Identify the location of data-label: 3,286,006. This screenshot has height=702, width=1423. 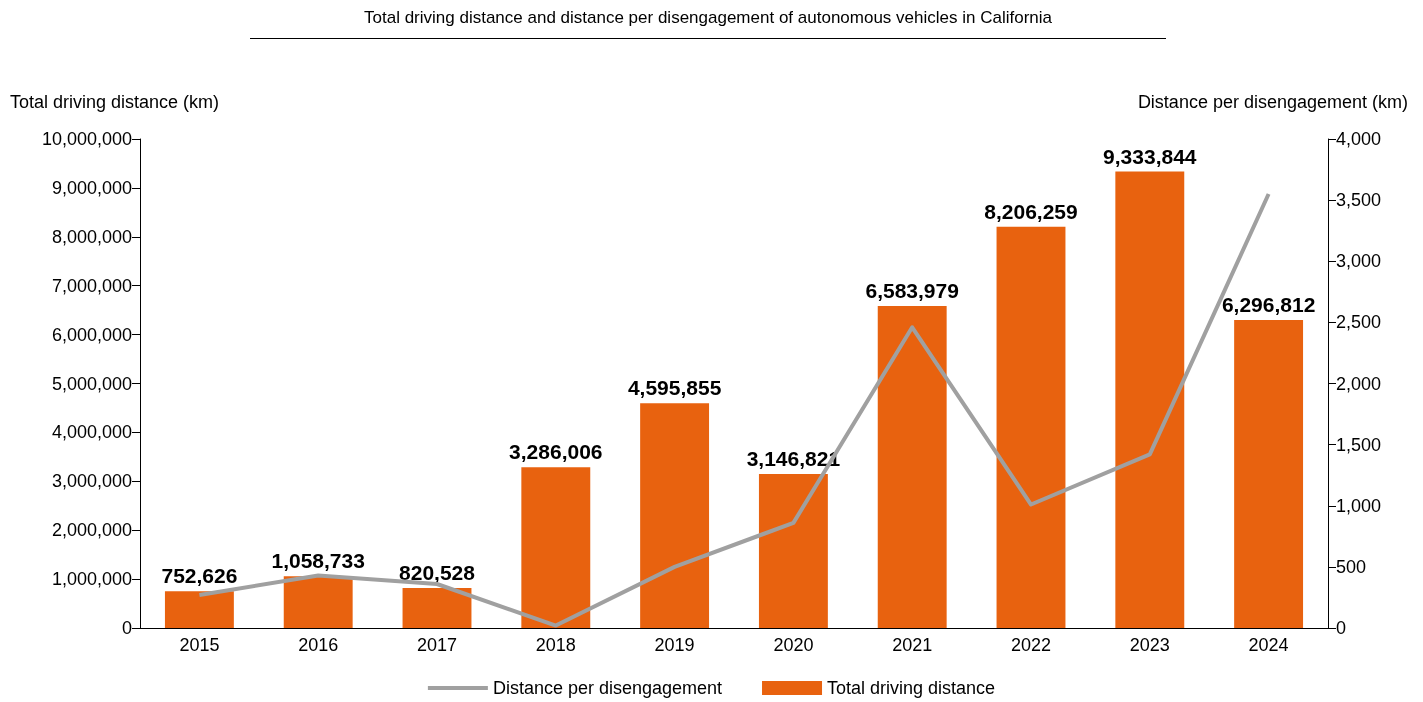
(556, 452).